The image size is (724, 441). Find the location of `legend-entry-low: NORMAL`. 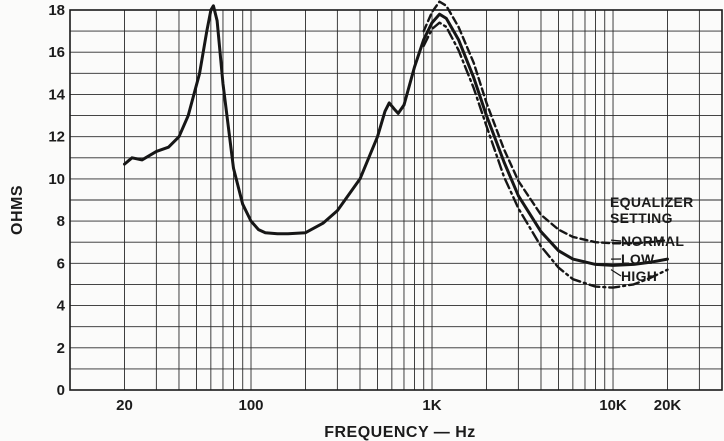

legend-entry-low: NORMAL is located at coordinates (652, 241).